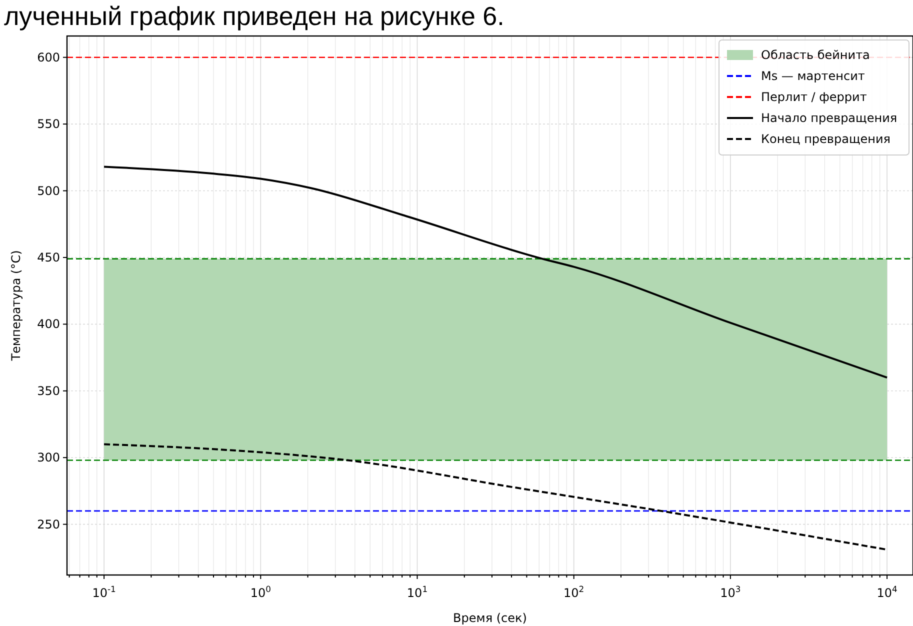  I want to click on x-tick-label: 10$^{0}$, so click(260, 592).